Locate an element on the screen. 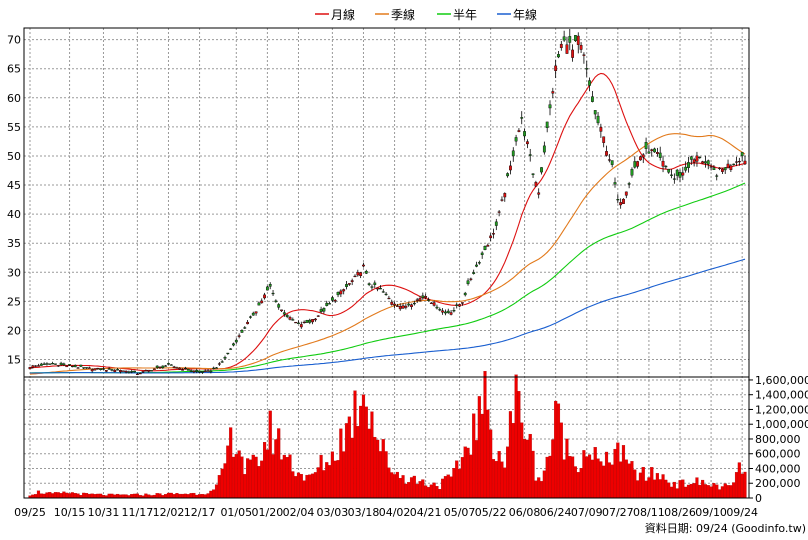 The height and width of the screenshot is (540, 808). price-tick-label: 50 is located at coordinates (14, 156).